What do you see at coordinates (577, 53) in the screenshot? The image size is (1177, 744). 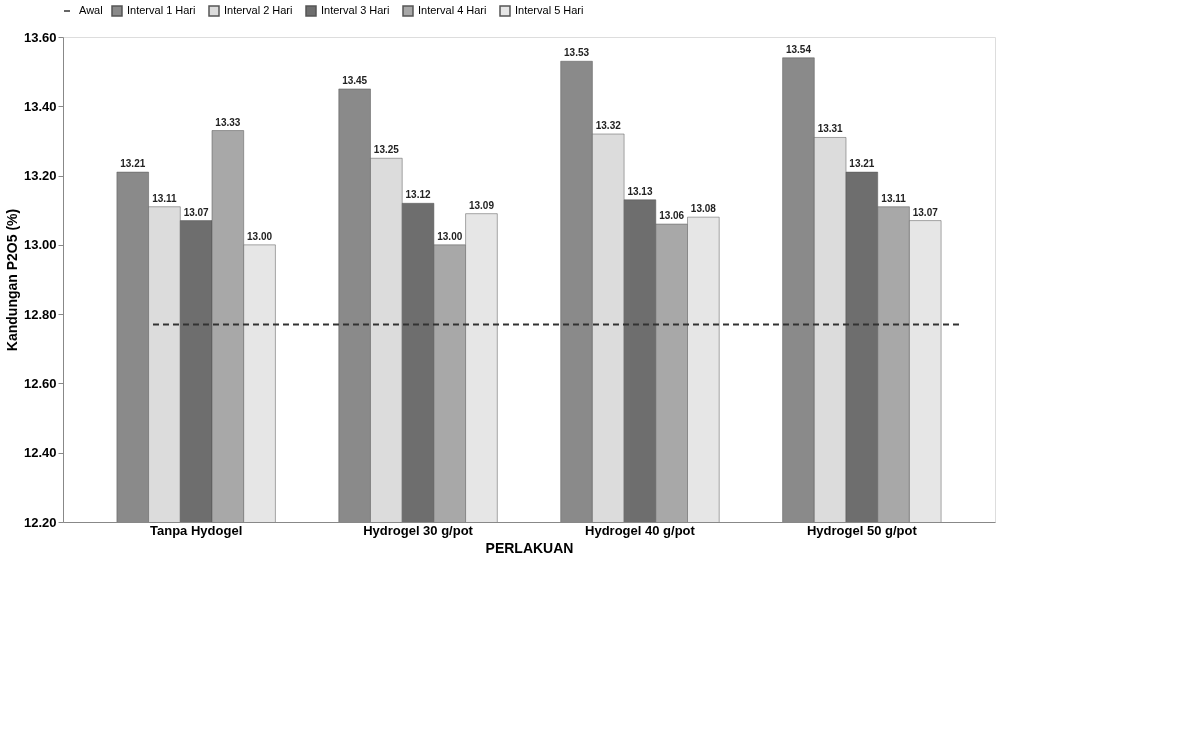 I see `data-label: 13.53` at bounding box center [577, 53].